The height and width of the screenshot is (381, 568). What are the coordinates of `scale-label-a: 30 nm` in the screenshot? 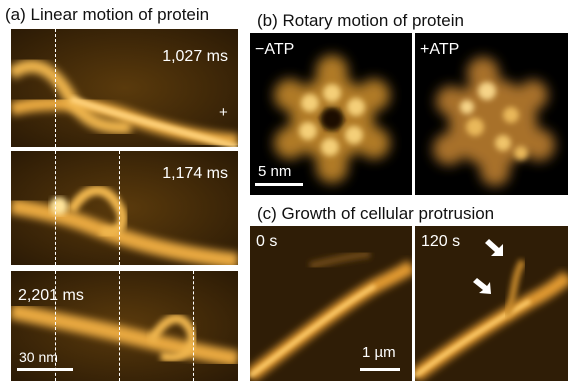 It's located at (38, 357).